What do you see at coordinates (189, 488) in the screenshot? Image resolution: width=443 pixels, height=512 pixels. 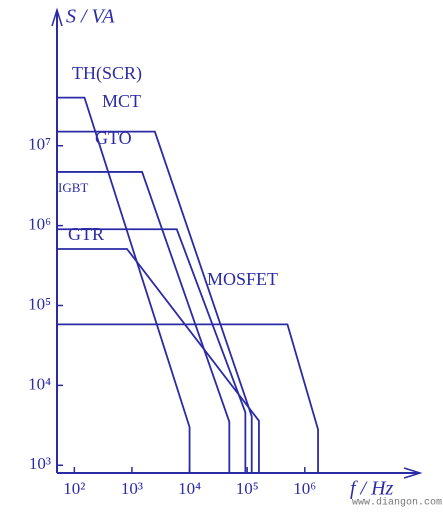 I see `x-tick-label: 10⁴` at bounding box center [189, 488].